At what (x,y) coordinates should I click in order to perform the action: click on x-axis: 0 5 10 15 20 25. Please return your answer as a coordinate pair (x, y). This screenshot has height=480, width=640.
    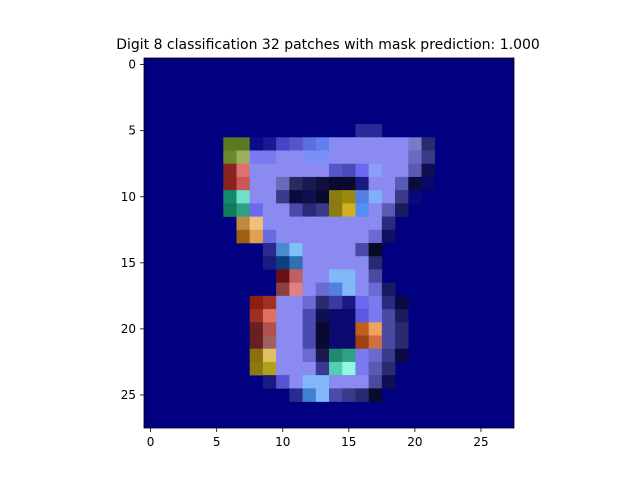
    Looking at the image, I should click on (318, 438).